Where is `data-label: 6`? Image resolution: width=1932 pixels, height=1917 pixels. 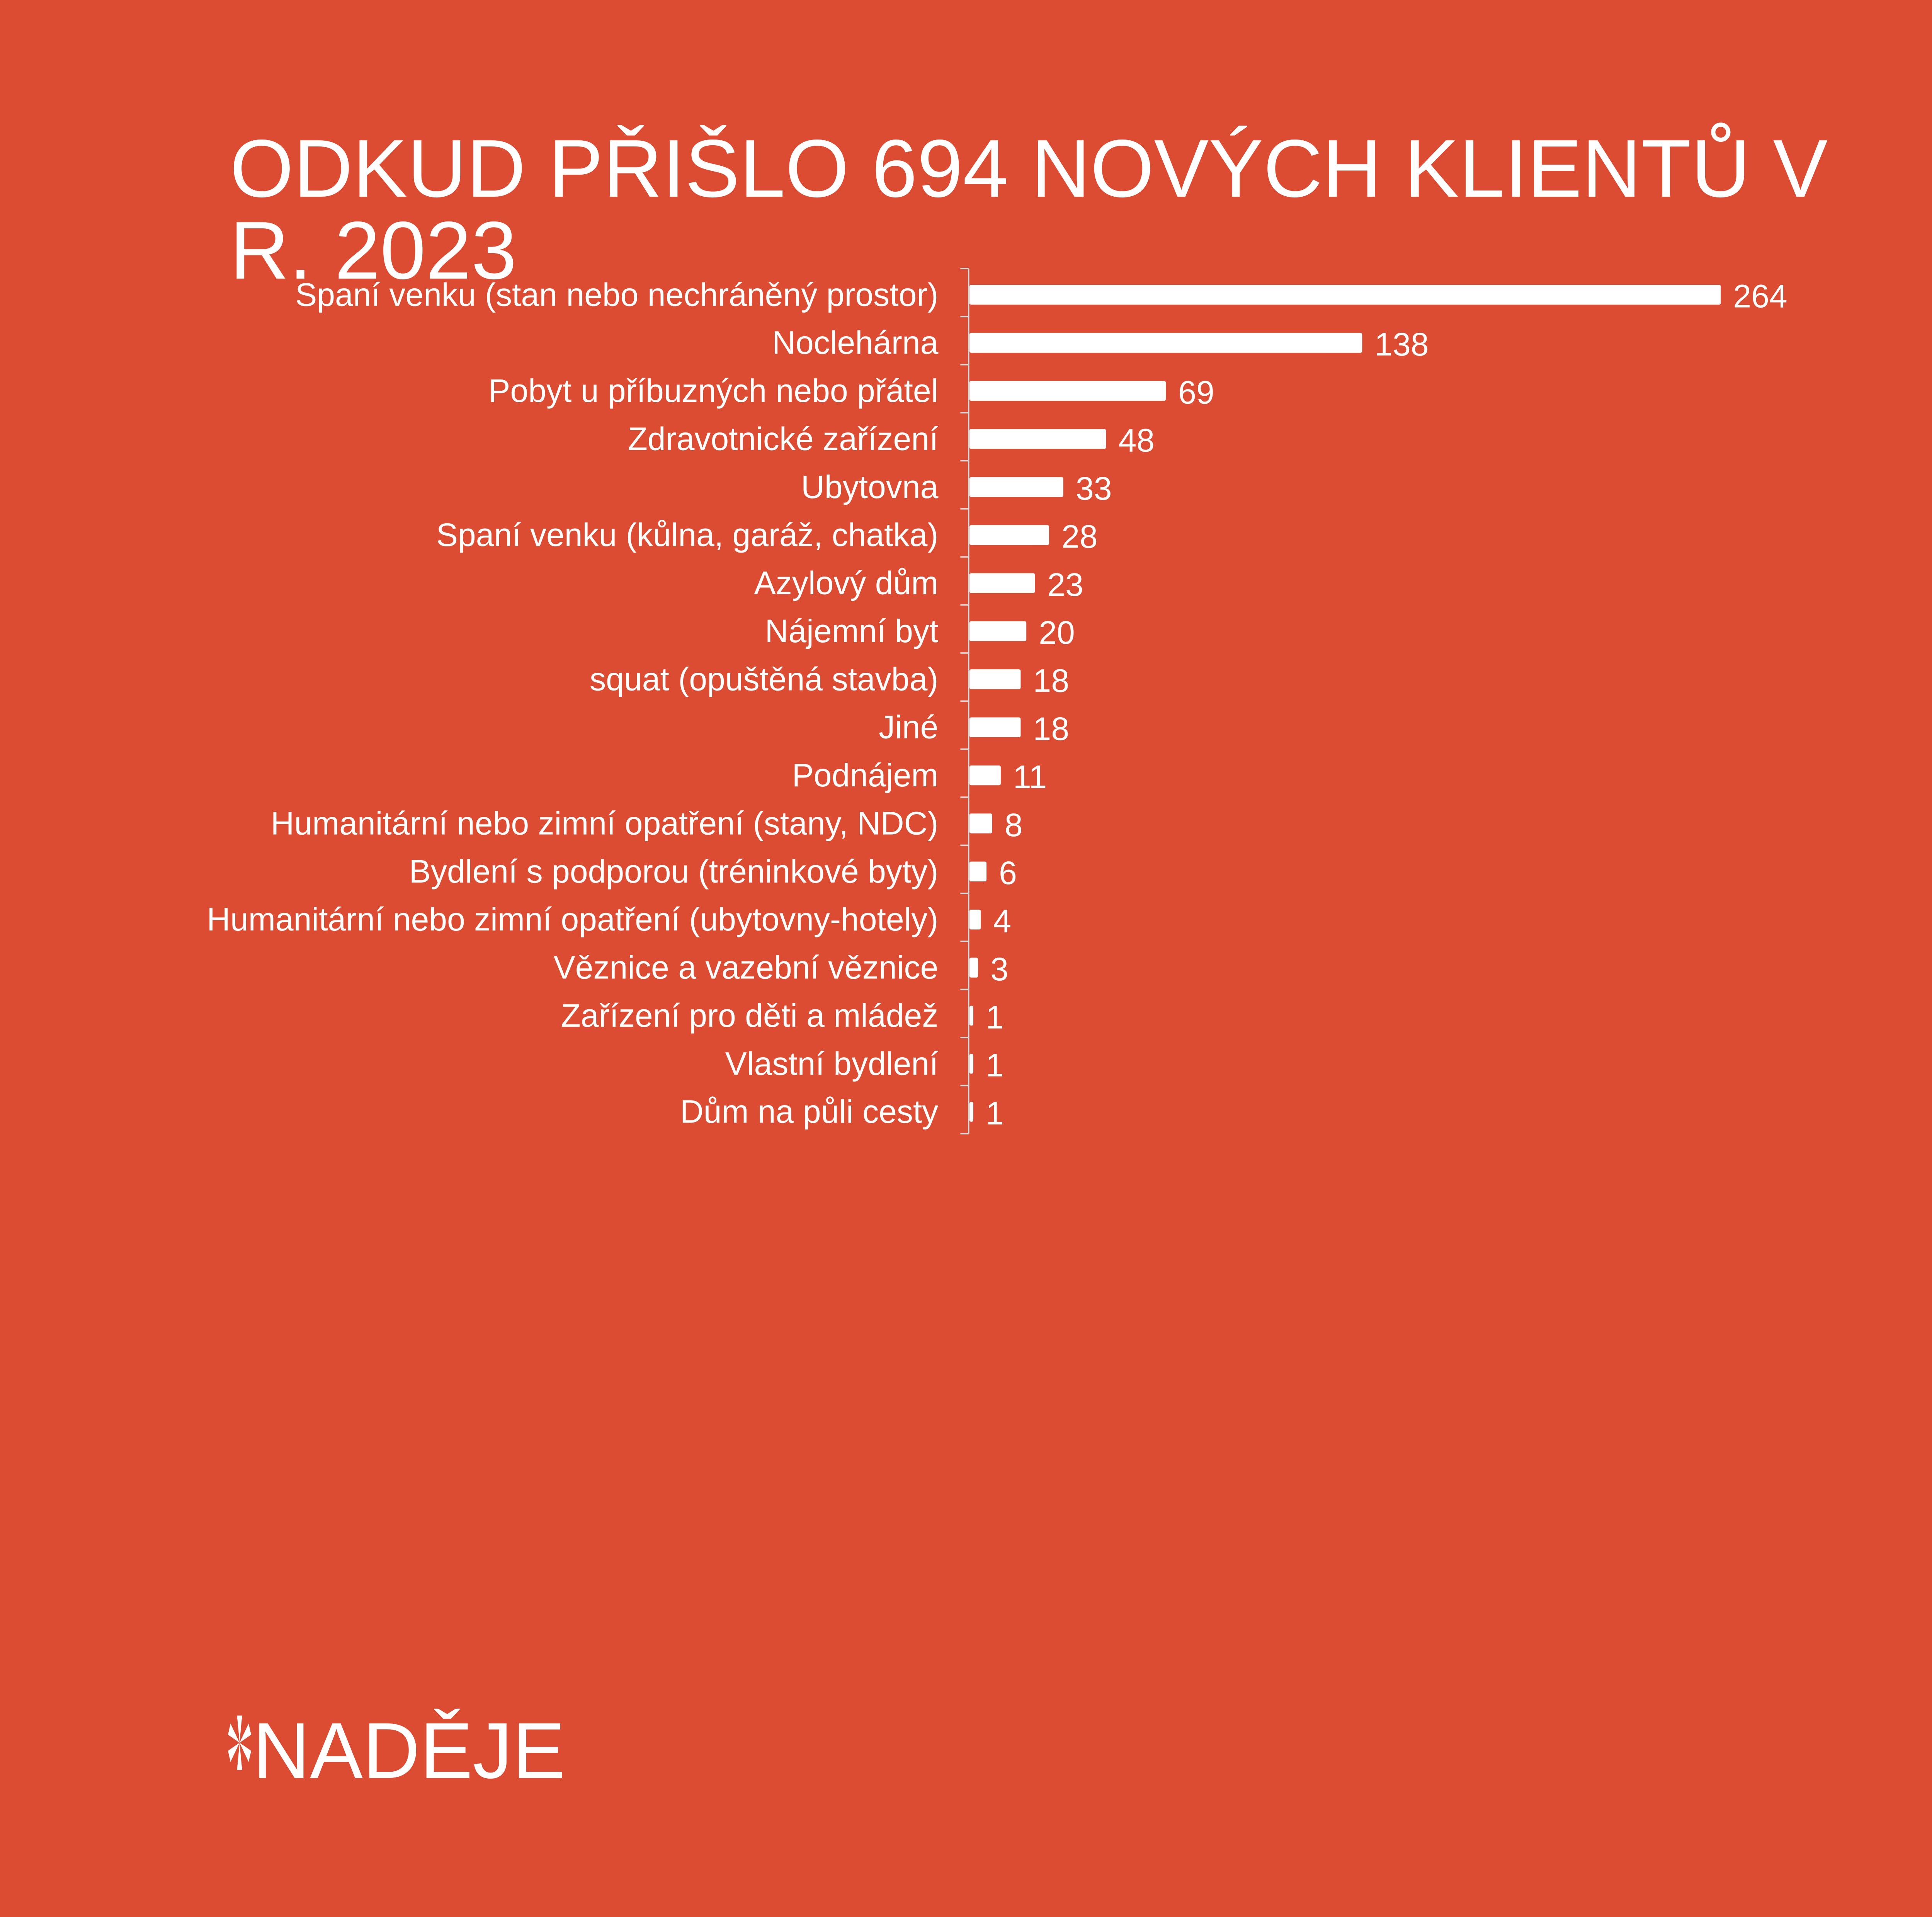
data-label: 6 is located at coordinates (1008, 873).